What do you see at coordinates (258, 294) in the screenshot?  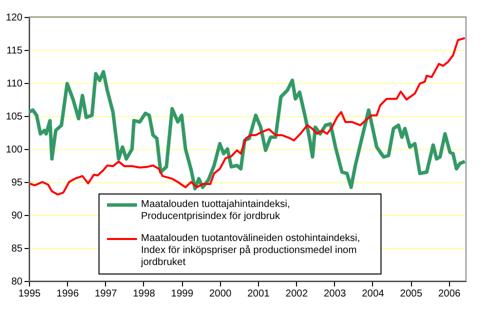 I see `x-tick-label: 2001` at bounding box center [258, 294].